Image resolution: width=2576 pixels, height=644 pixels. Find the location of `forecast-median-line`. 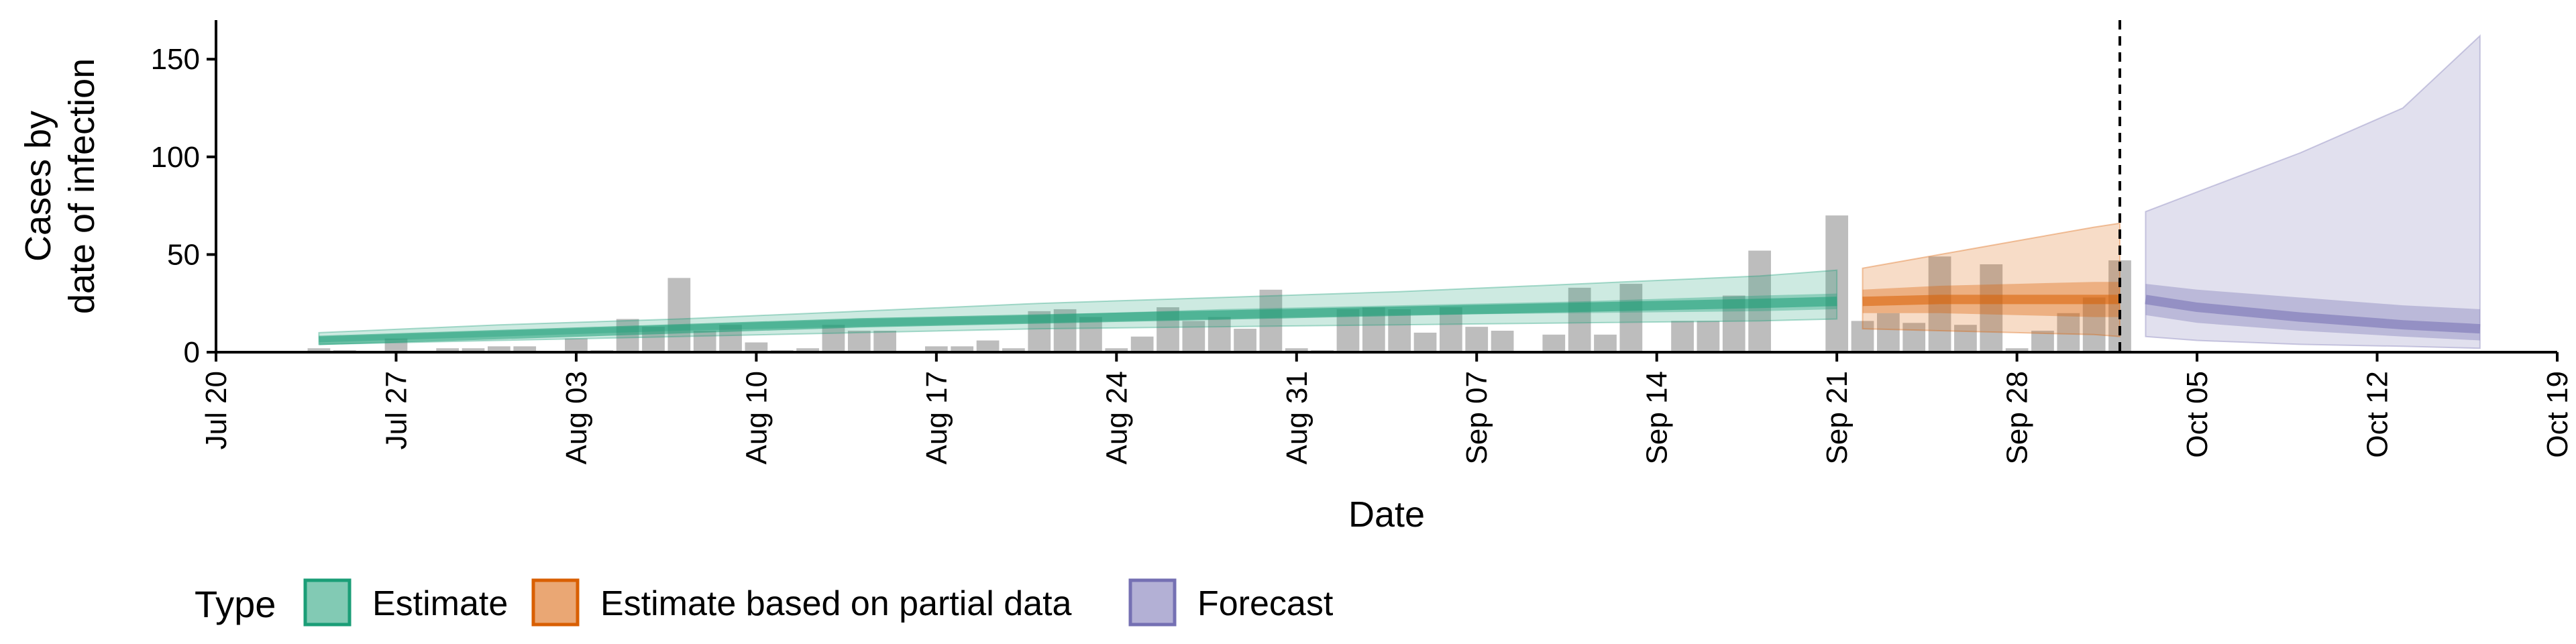

forecast-median-line is located at coordinates (2313, 314).